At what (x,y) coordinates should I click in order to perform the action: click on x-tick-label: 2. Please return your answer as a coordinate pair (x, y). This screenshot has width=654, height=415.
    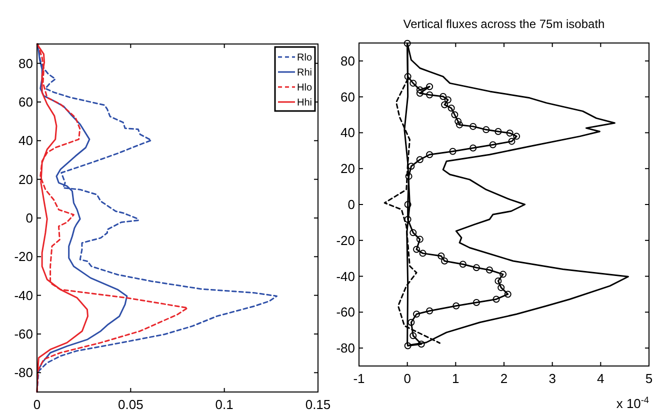
    Looking at the image, I should click on (504, 378).